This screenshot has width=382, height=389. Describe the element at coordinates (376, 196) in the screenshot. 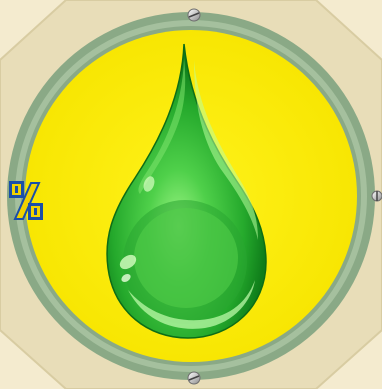

I see `screw-right-icon` at that location.